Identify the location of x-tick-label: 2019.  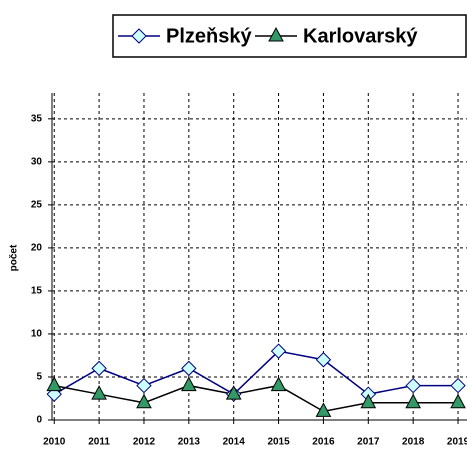
(457, 442).